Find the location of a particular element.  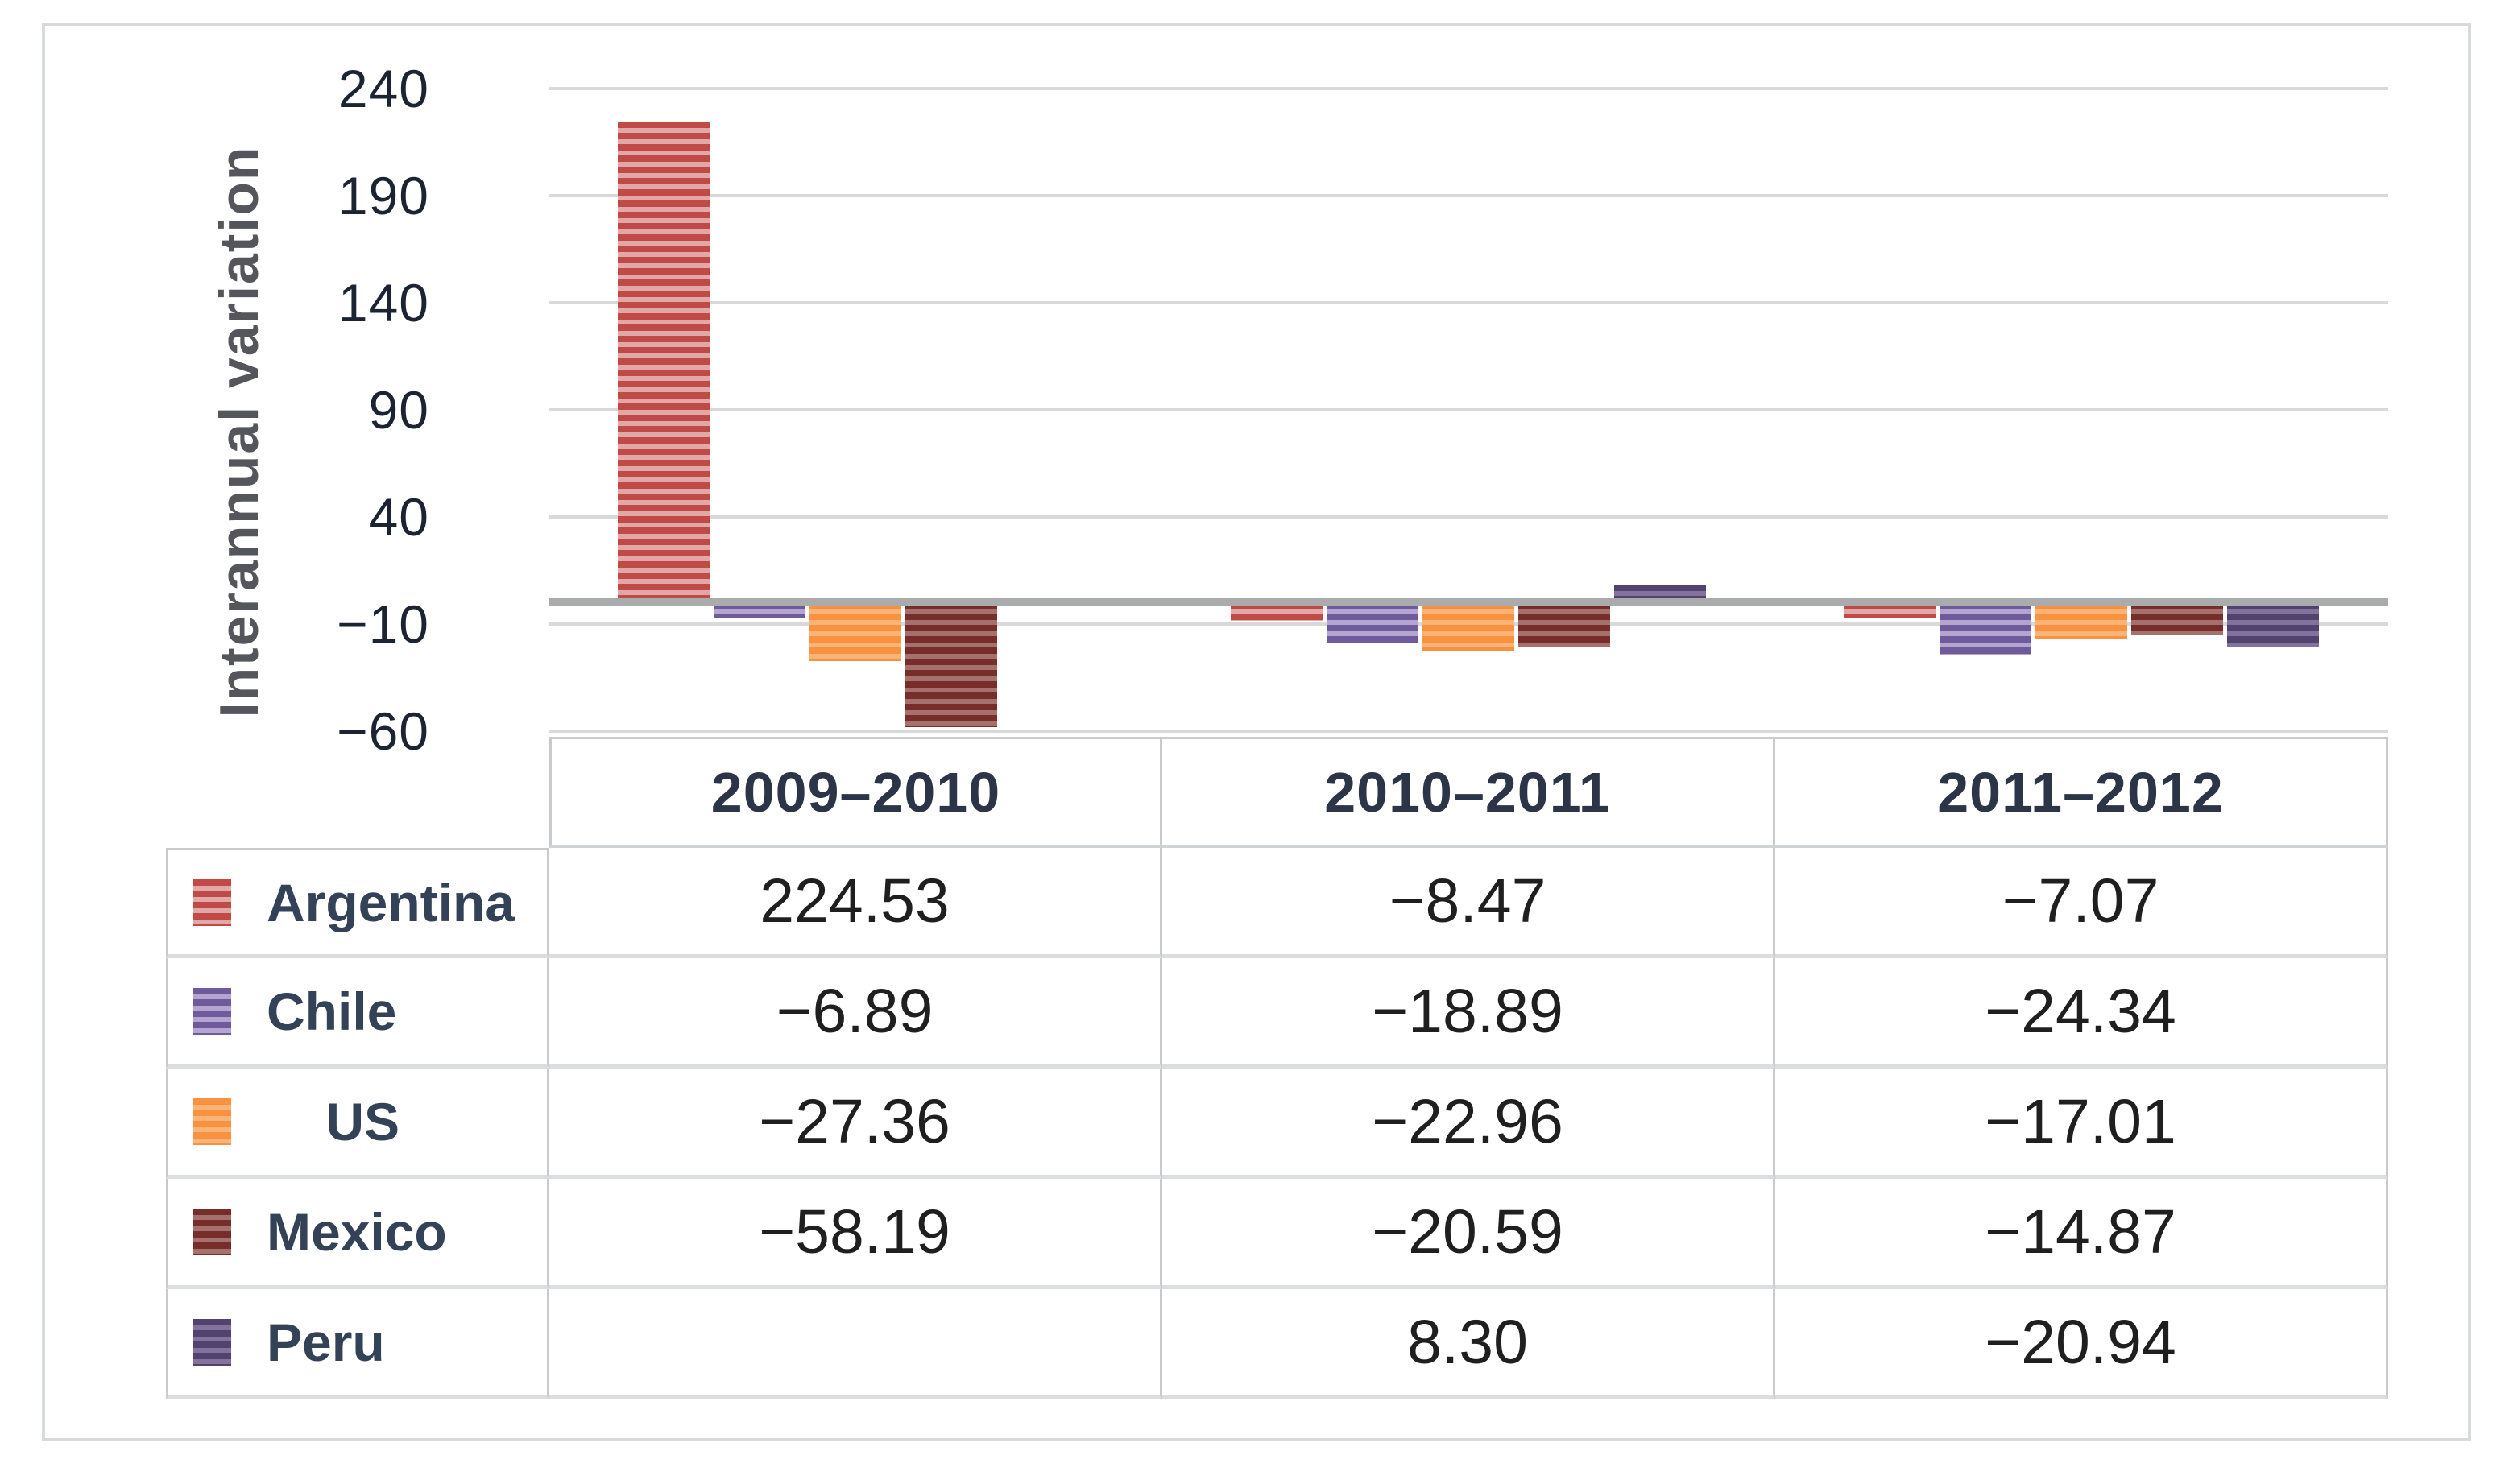

bar-mexico-2009-2010 is located at coordinates (951, 665).